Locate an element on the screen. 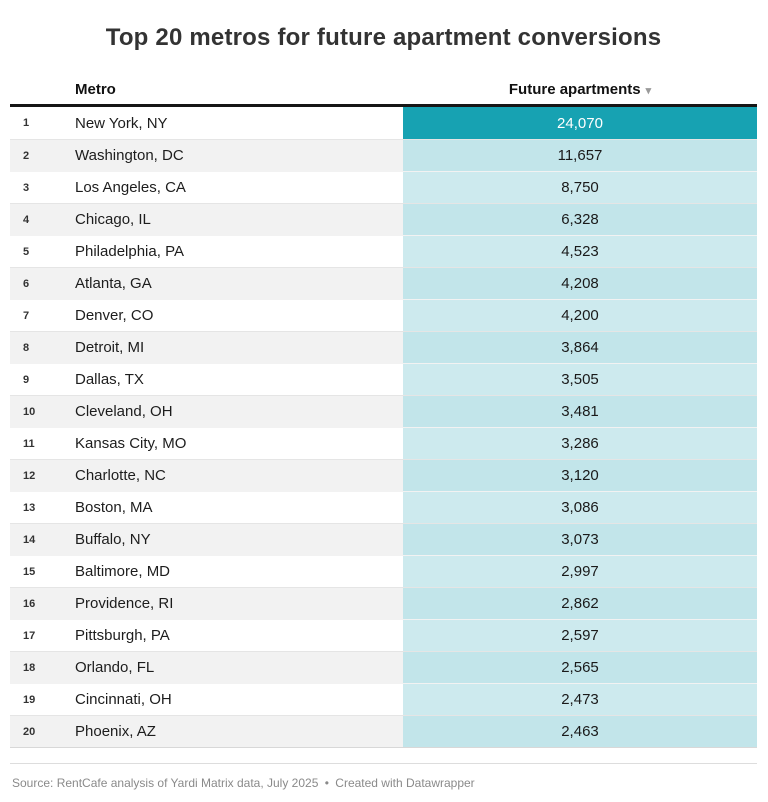 The width and height of the screenshot is (768, 802). metro-cell: Detroit, MI is located at coordinates (110, 347).